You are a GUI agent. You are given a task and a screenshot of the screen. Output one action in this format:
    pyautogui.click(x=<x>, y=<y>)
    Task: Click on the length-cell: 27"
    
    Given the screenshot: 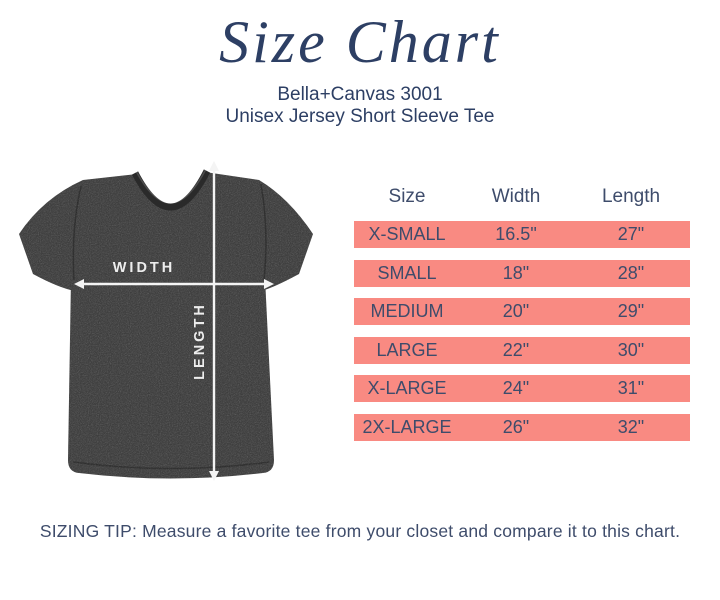 What is the action you would take?
    pyautogui.click(x=631, y=234)
    